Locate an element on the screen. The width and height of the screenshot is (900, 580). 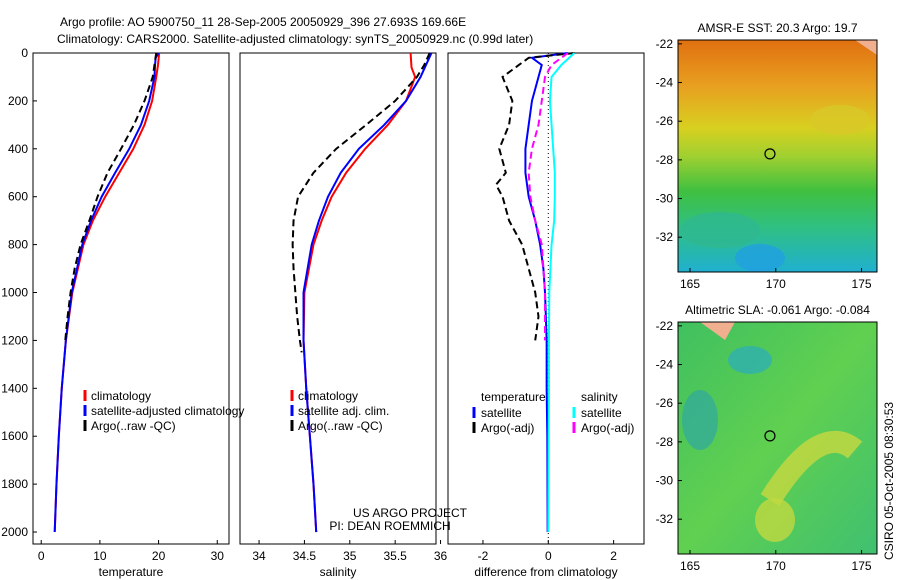
x-tick-label: 20 is located at coordinates (159, 556).